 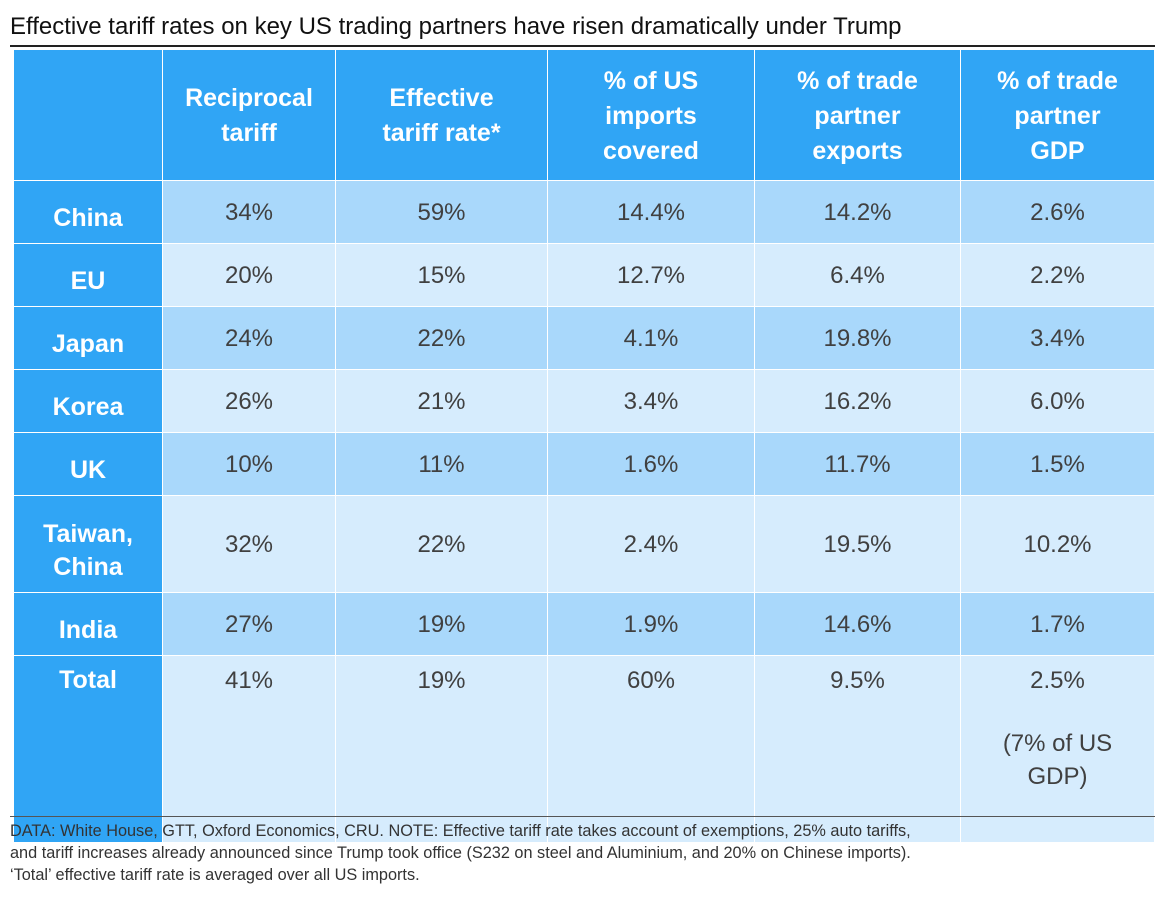 What do you see at coordinates (1057, 743) in the screenshot?
I see `note-line: (7% of US` at bounding box center [1057, 743].